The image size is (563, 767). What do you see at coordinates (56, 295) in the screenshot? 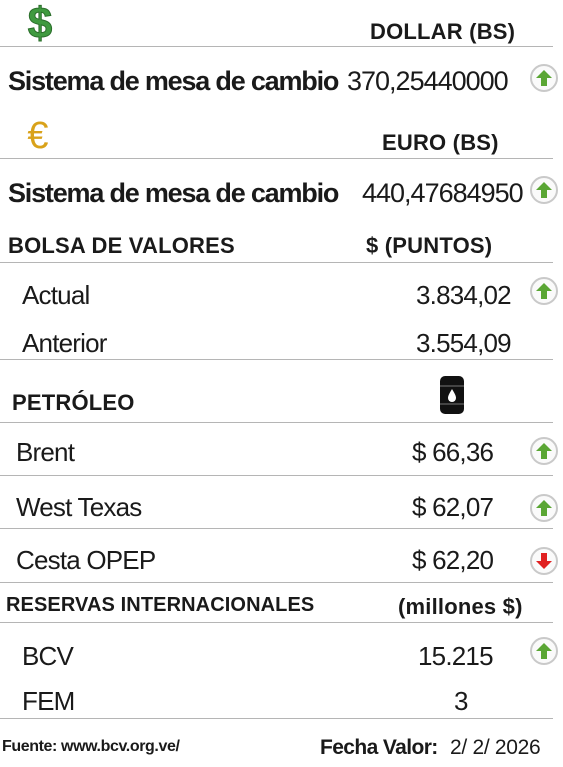
I see `bolsa-actual-label: Actual` at bounding box center [56, 295].